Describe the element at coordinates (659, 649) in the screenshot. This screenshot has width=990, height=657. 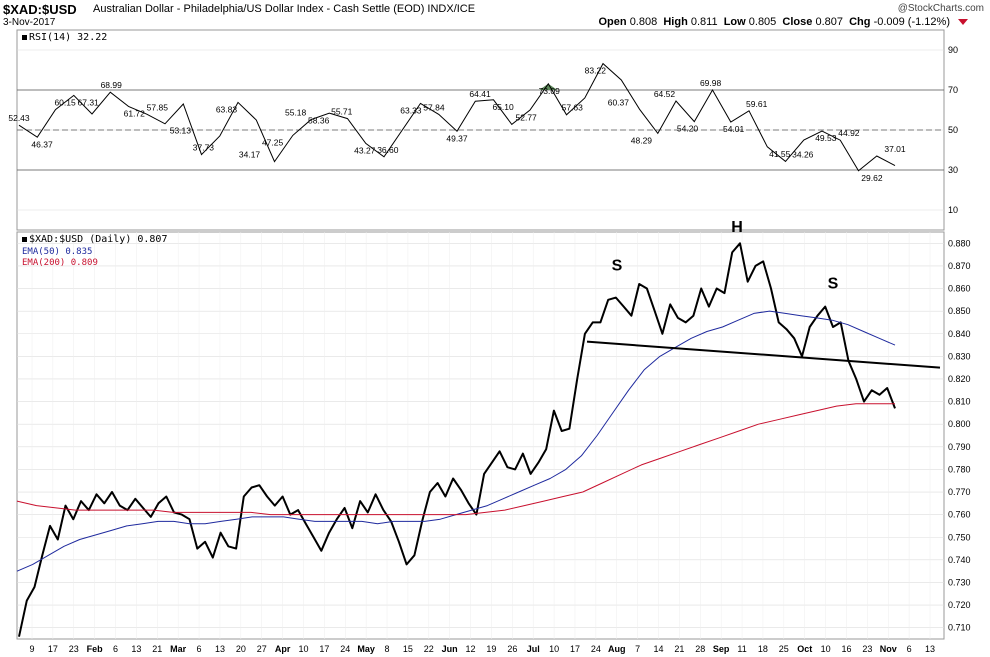
I see `x-tick-label: 14` at that location.